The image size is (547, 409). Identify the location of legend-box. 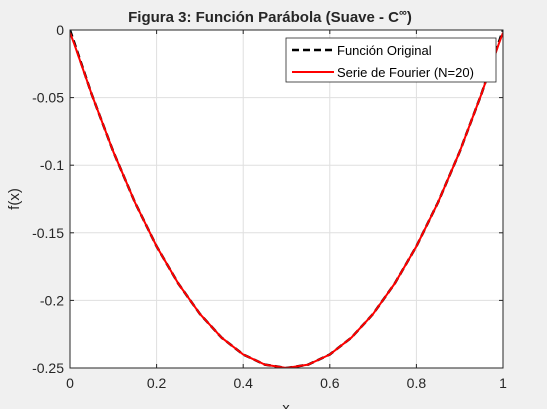
(391, 60).